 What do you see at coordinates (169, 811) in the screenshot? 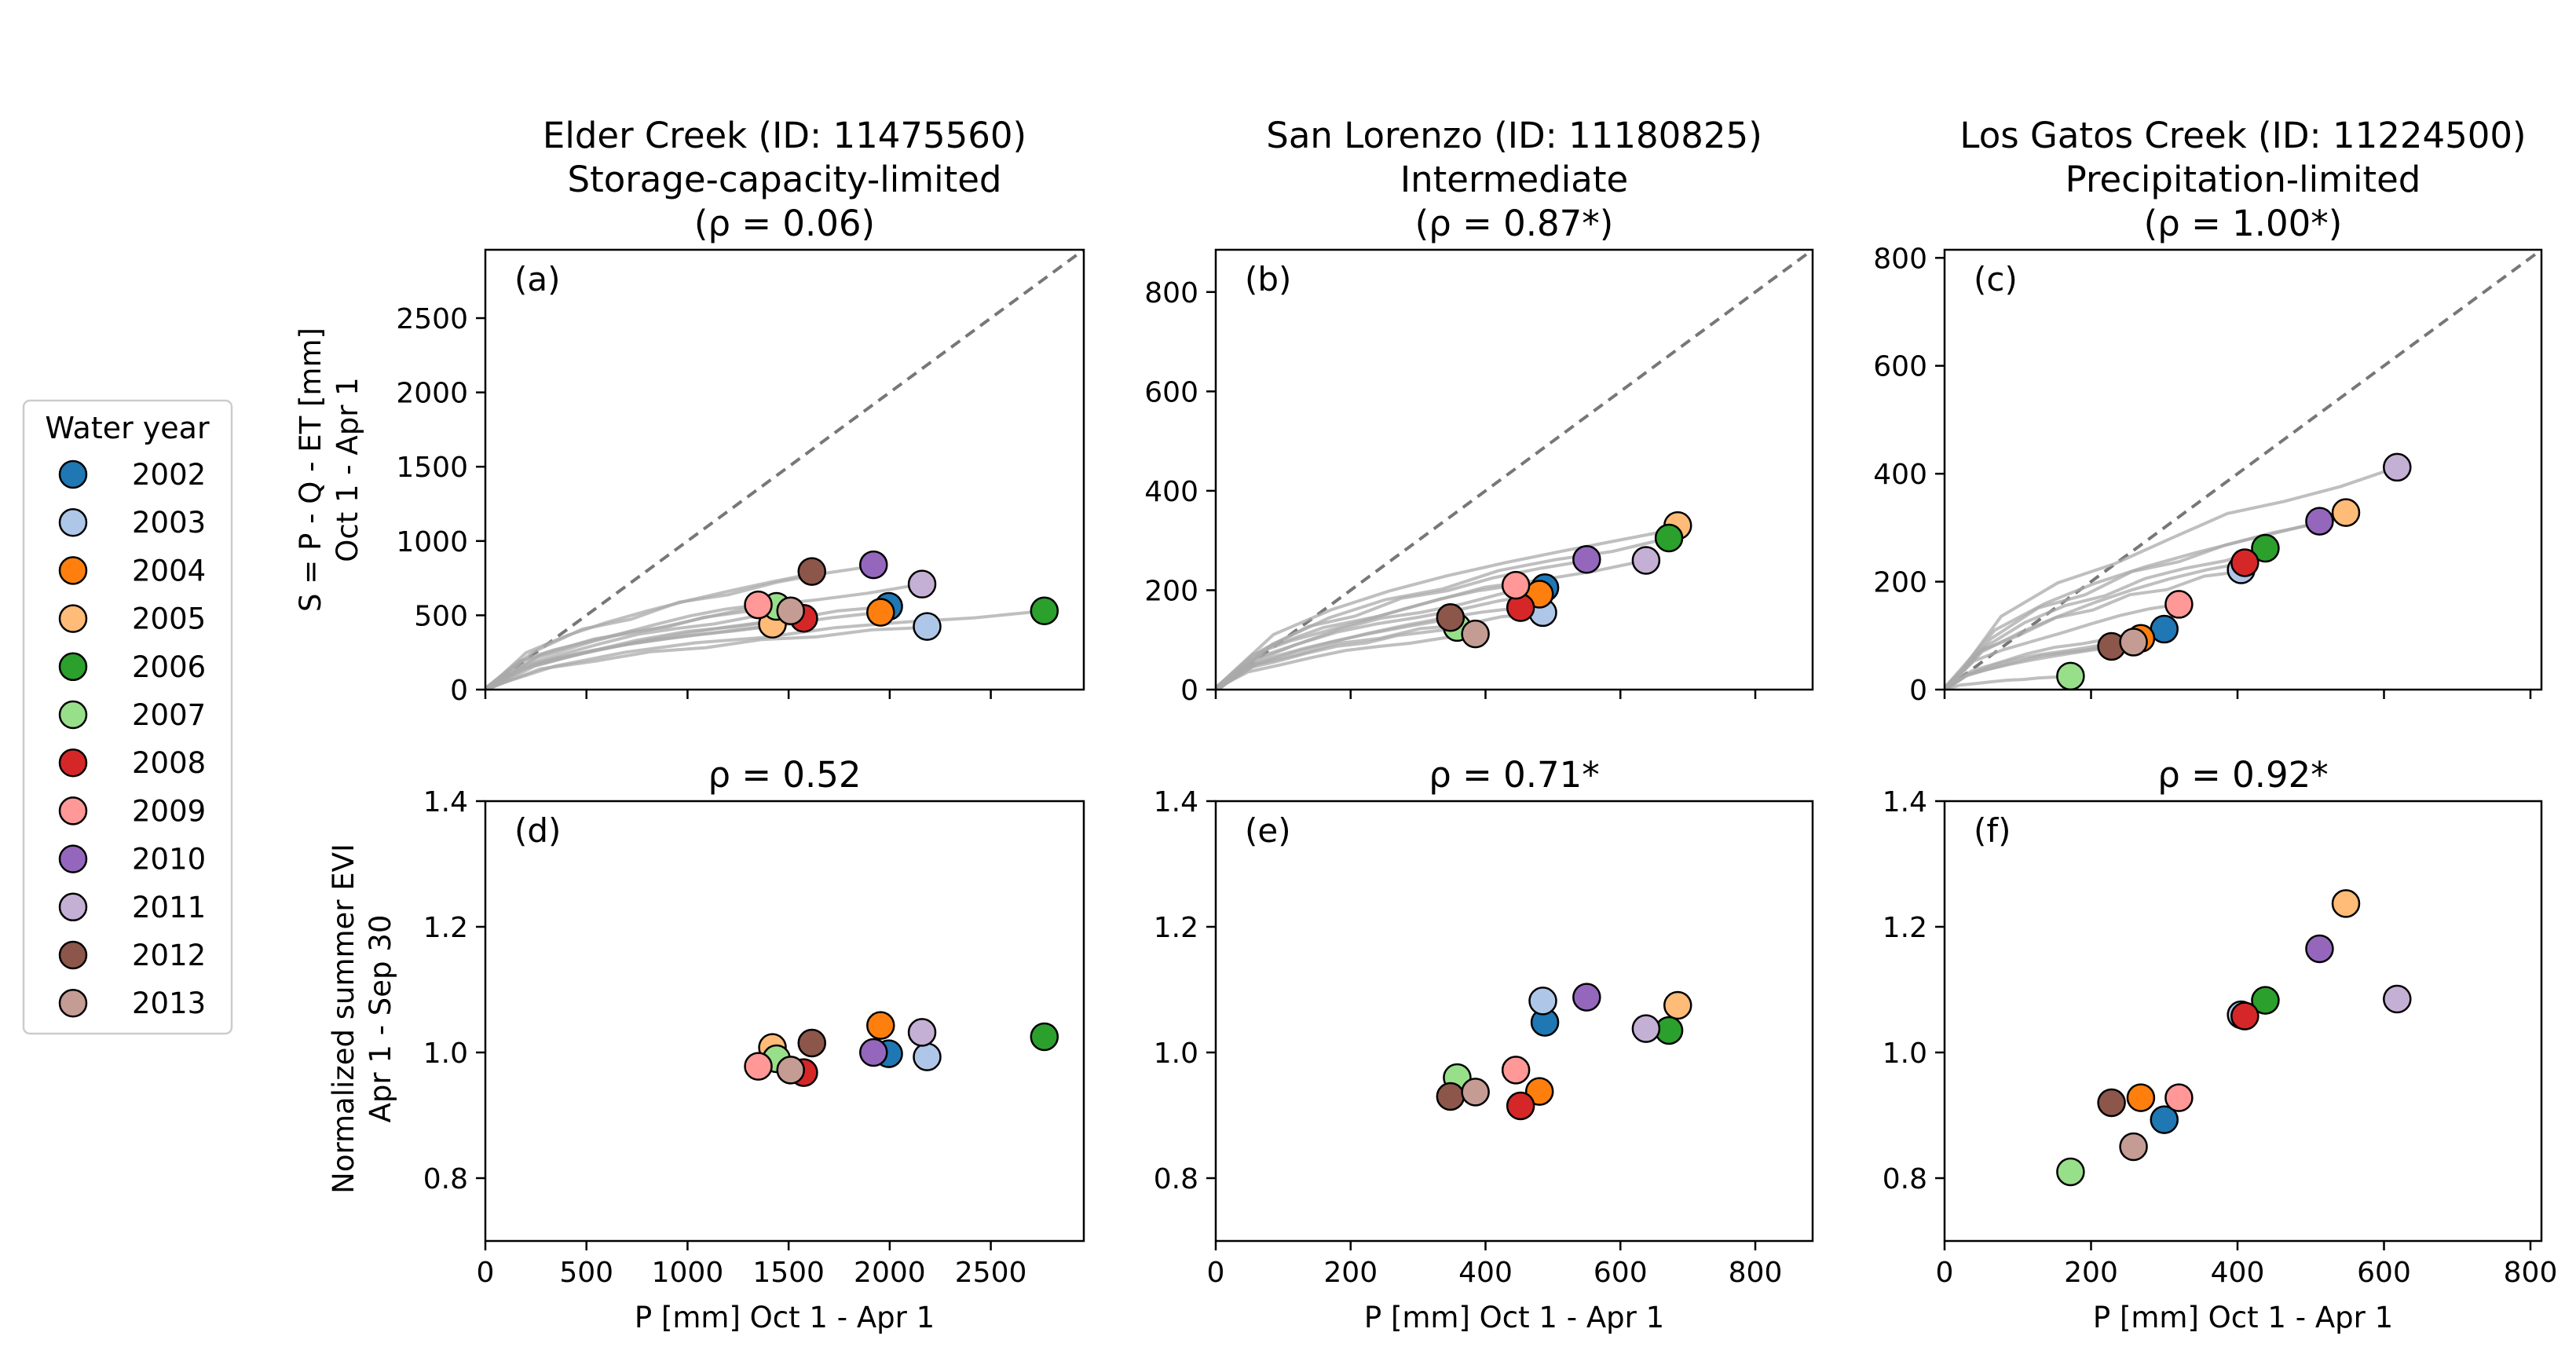
I see `legend-label-2009: 2009` at bounding box center [169, 811].